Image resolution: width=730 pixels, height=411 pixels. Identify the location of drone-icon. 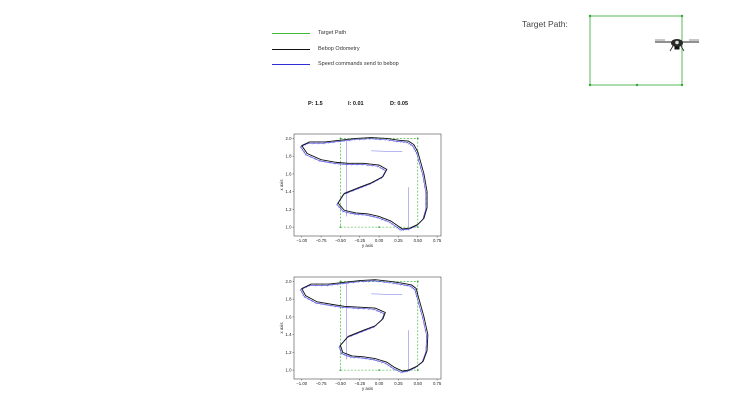
(677, 45).